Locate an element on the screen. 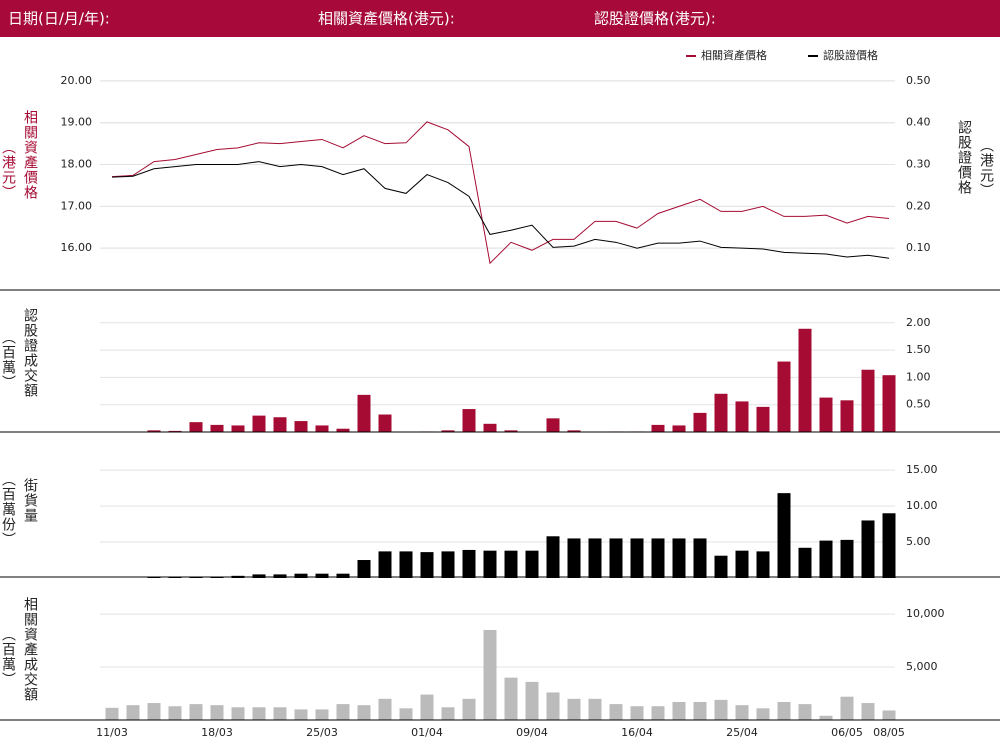  tick-label: 10,000 is located at coordinates (925, 613).